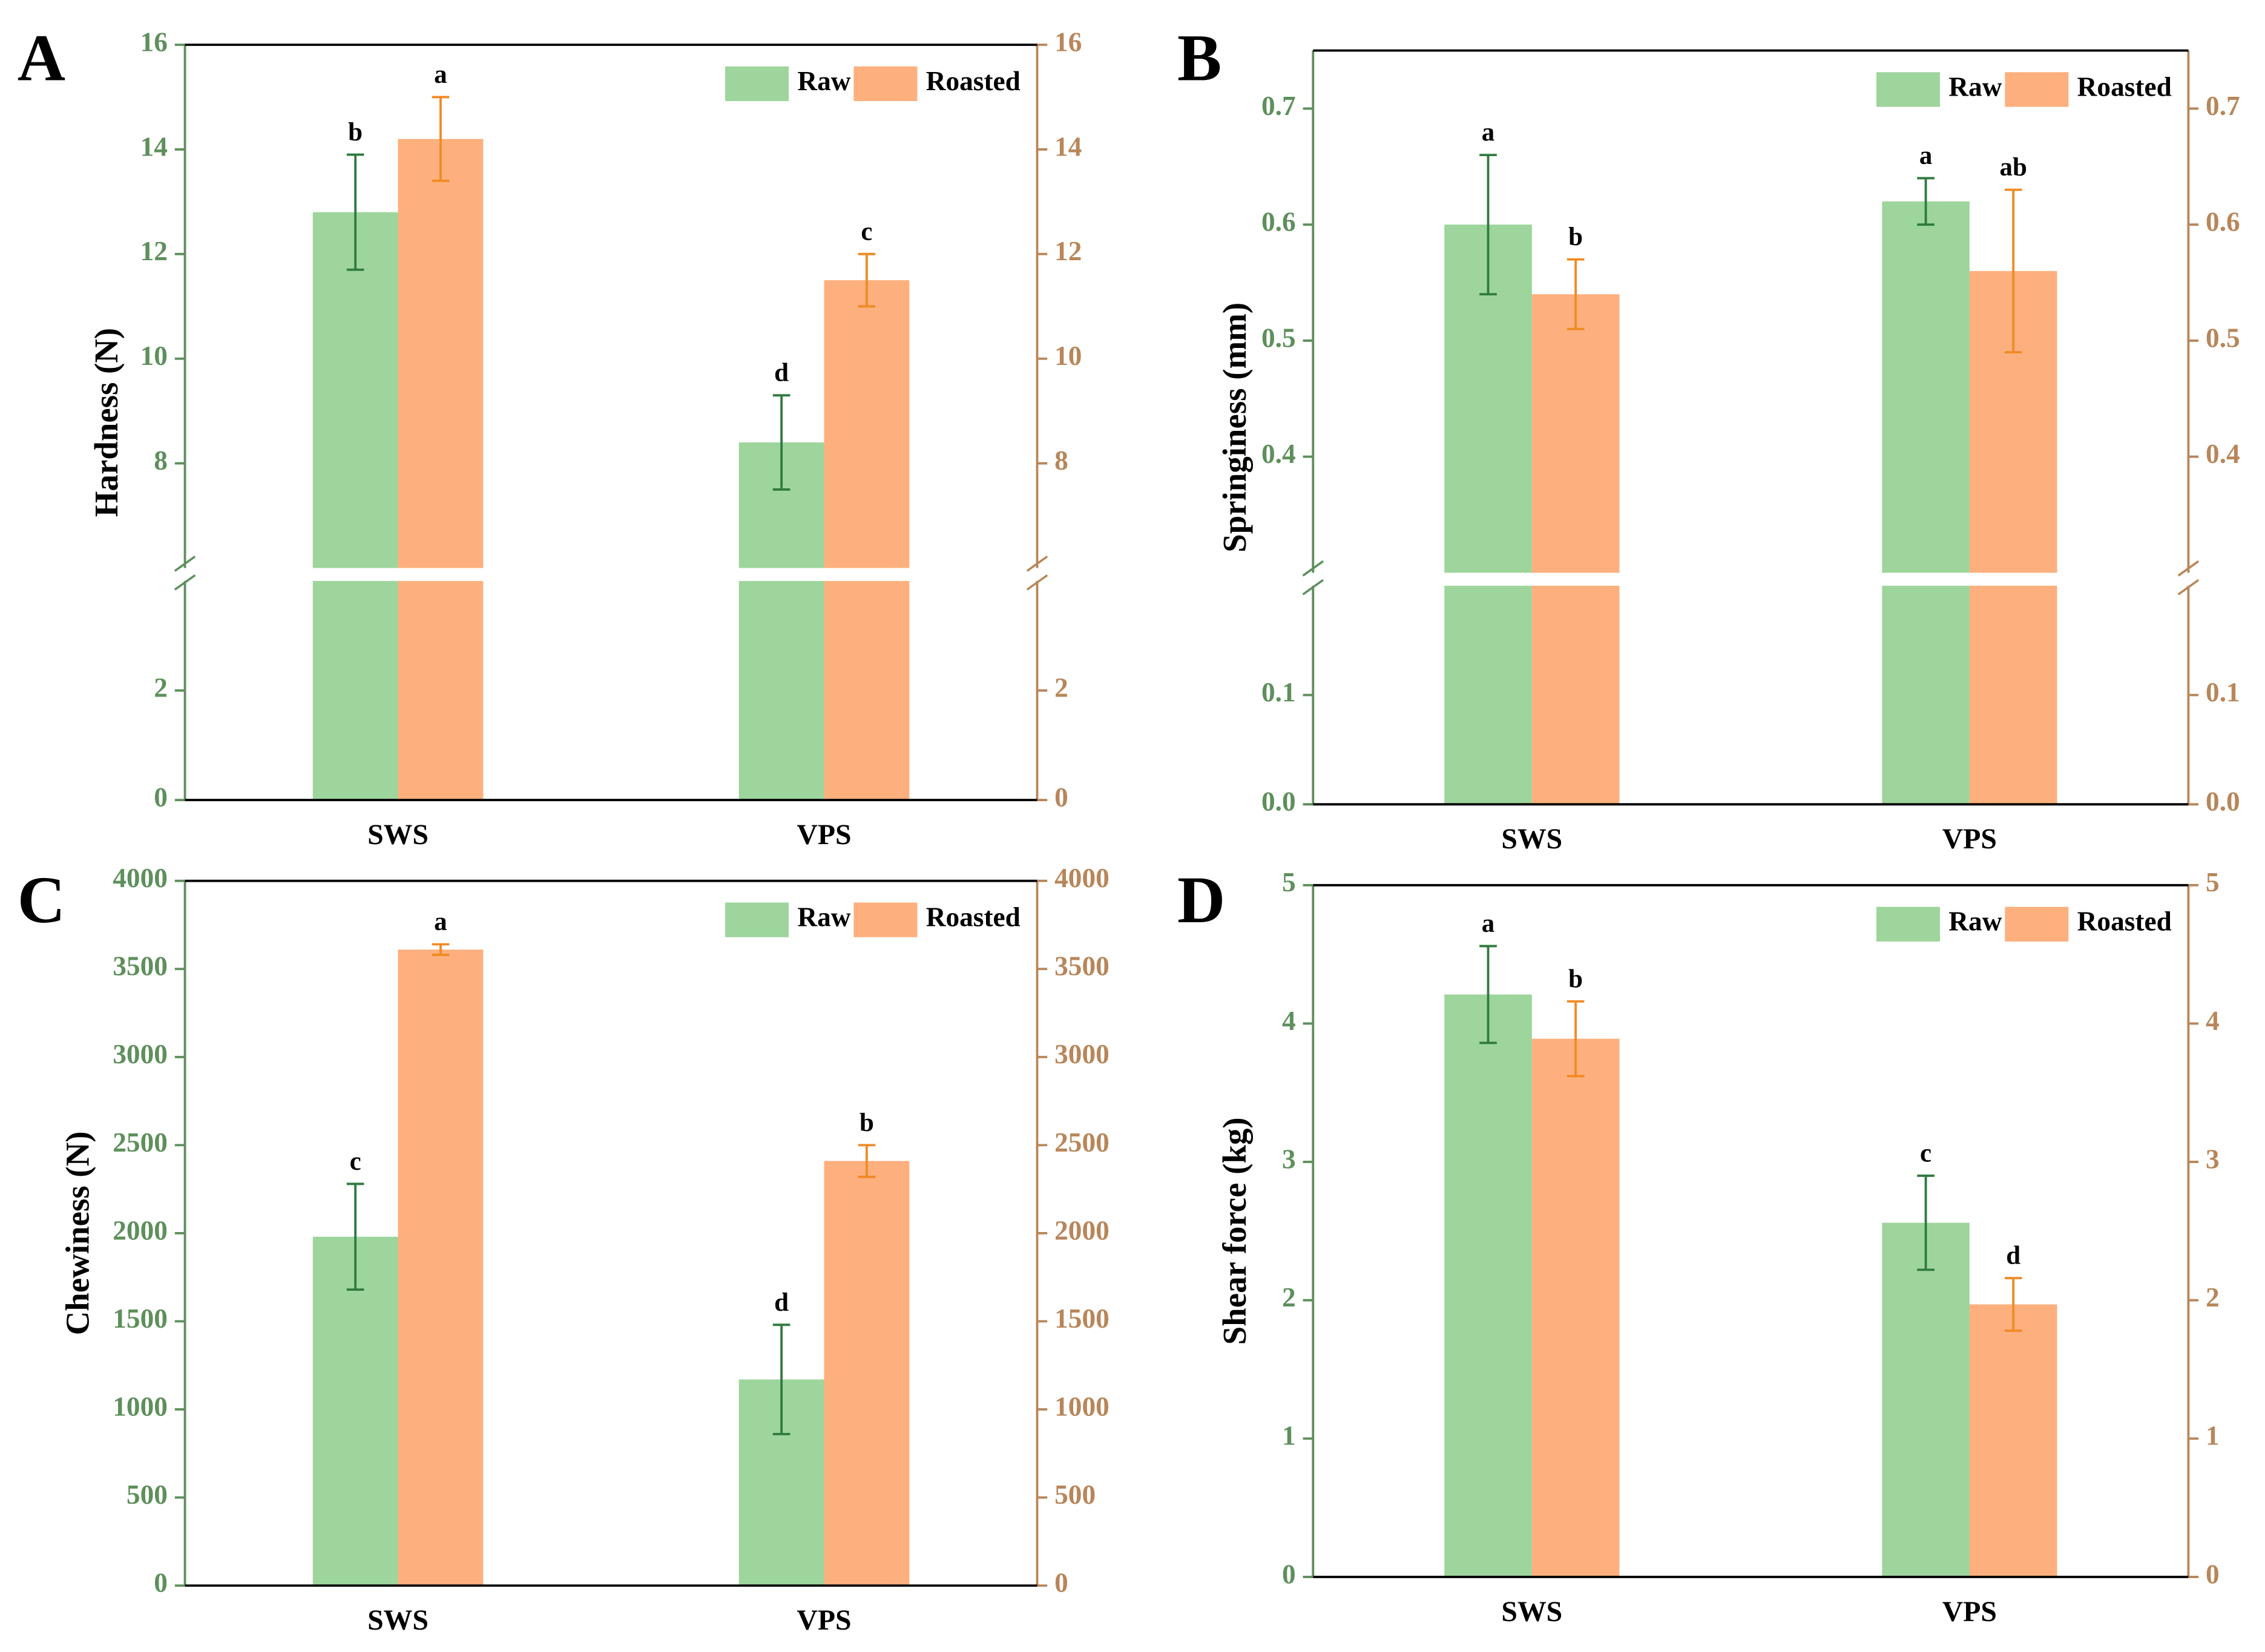 The image size is (2265, 1652). What do you see at coordinates (140, 1054) in the screenshot?
I see `y-tick-label: 3000` at bounding box center [140, 1054].